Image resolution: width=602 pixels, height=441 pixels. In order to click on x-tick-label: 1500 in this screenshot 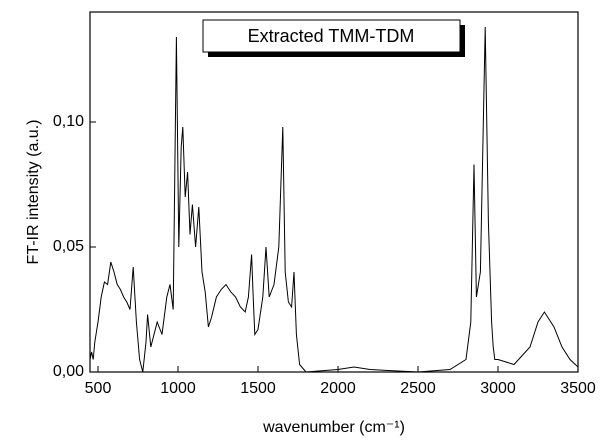, I will do `click(258, 388)`.